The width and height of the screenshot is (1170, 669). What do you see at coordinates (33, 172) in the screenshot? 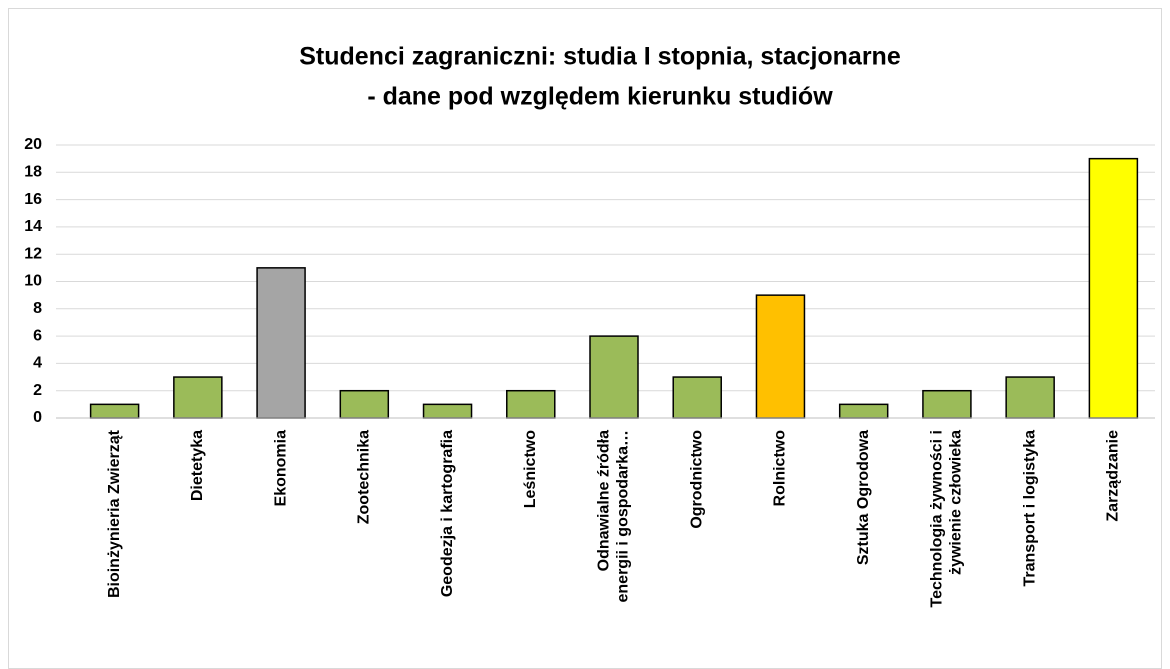
I see `y-tick-label: 18` at bounding box center [33, 172].